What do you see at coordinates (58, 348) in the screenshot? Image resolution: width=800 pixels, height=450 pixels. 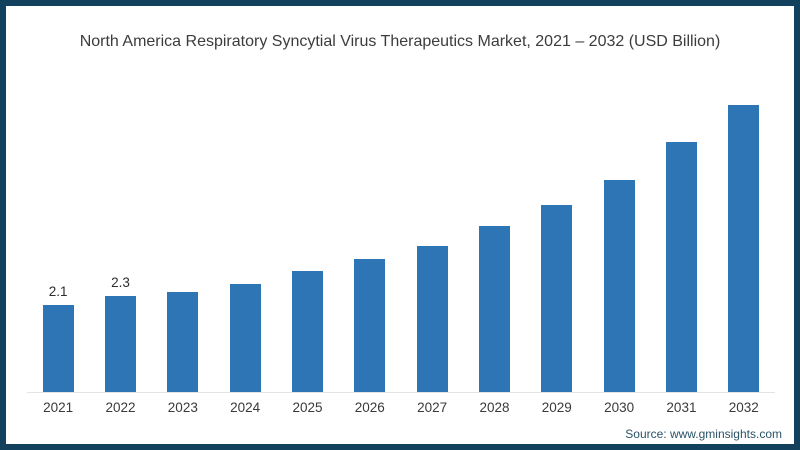 I see `bar-2021` at bounding box center [58, 348].